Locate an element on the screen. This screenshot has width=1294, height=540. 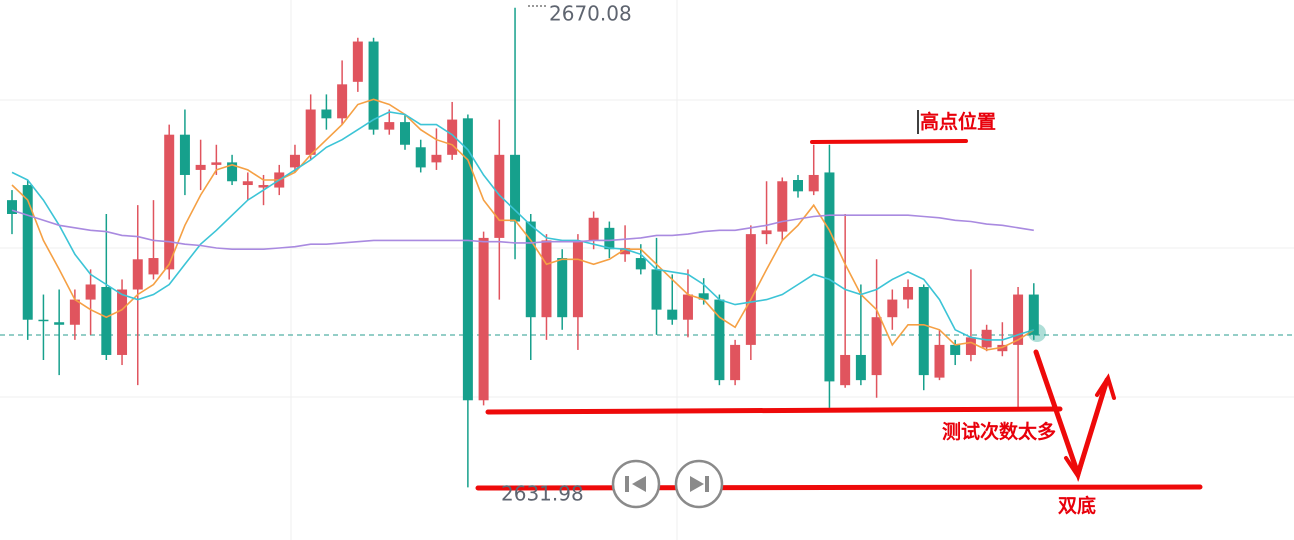
playback-prev is located at coordinates (636, 484).